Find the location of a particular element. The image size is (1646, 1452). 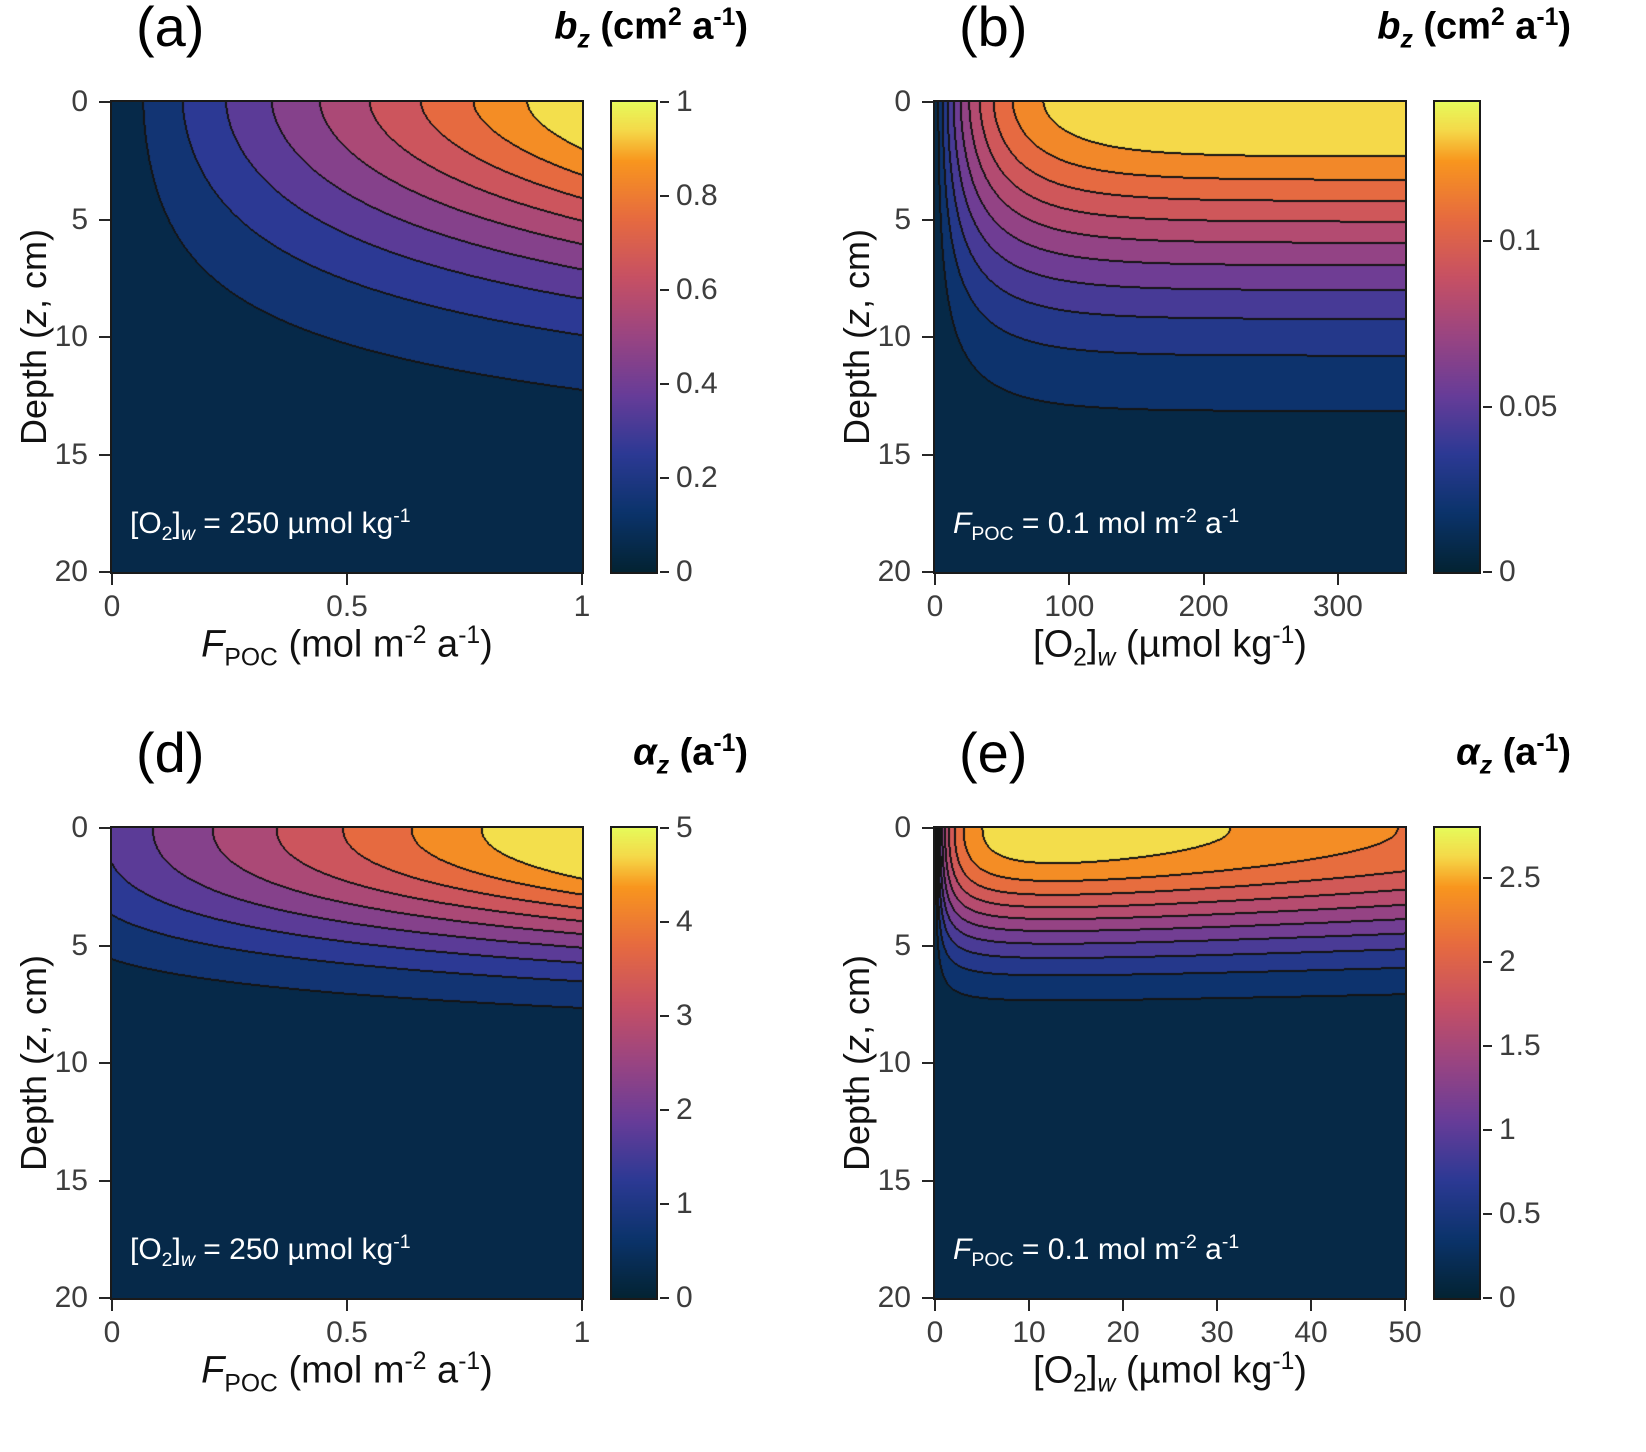

colorbar-gradient-b is located at coordinates (1457, 337).